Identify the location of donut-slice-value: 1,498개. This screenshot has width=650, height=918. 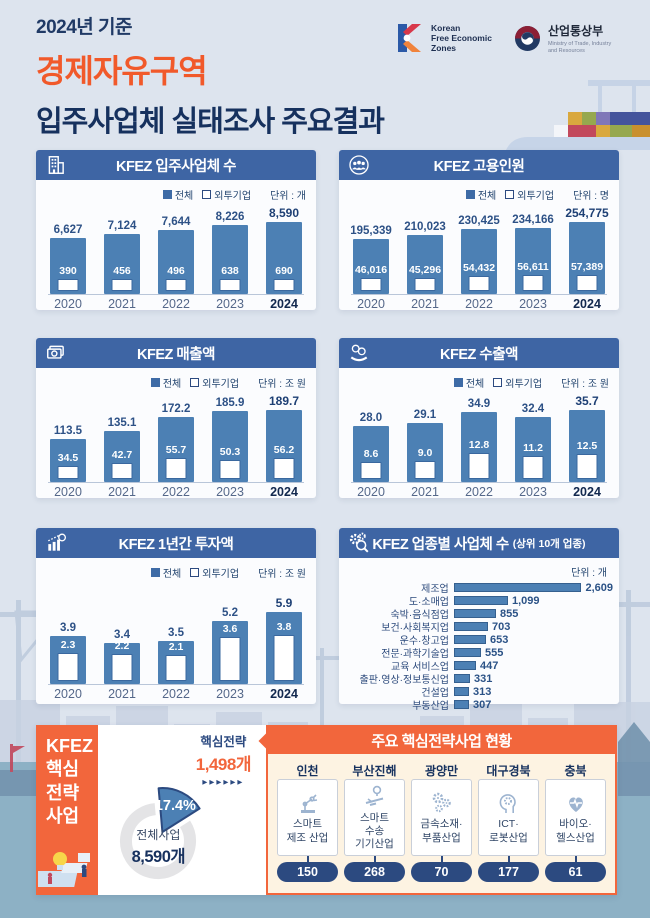
(223, 764).